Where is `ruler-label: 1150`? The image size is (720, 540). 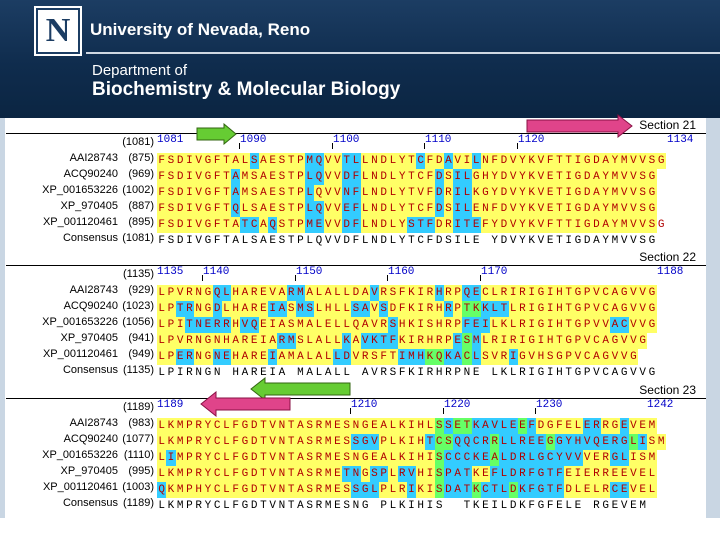
ruler-label: 1150 is located at coordinates (309, 272).